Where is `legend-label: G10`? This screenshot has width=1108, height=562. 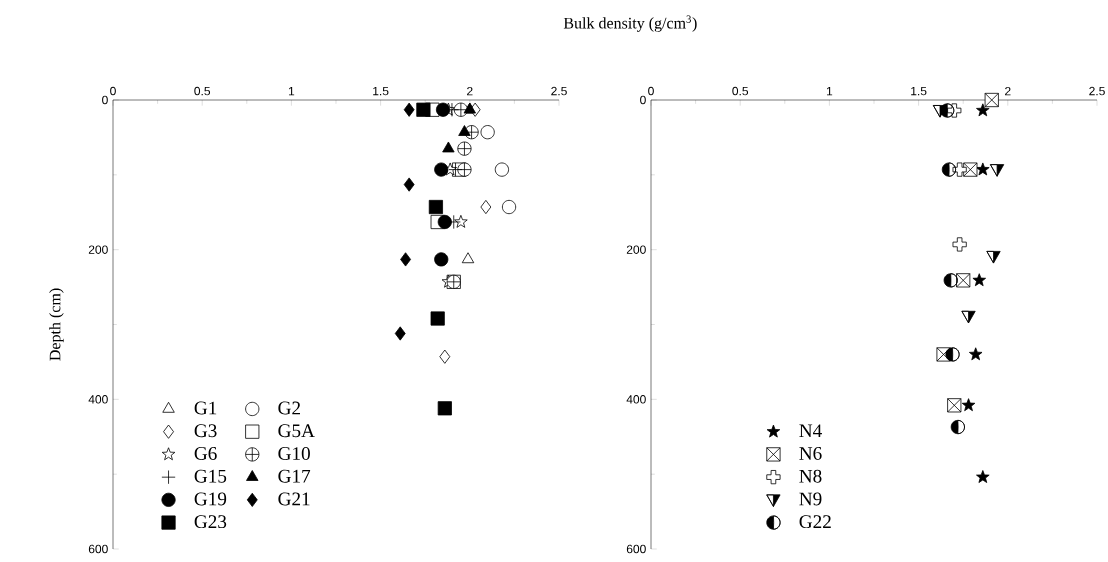 legend-label: G10 is located at coordinates (294, 453).